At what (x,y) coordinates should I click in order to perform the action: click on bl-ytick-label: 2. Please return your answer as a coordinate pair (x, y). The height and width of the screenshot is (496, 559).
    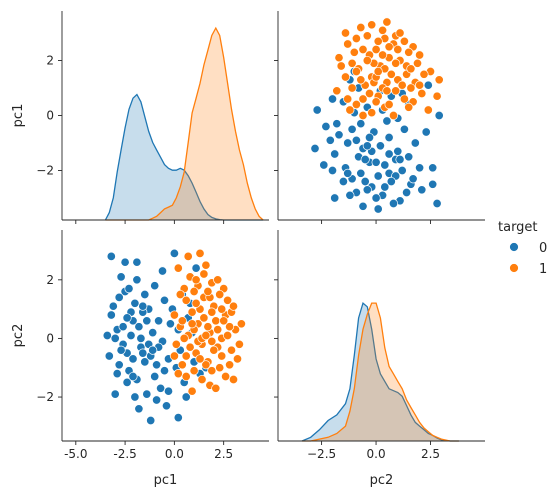
    Looking at the image, I should click on (50, 280).